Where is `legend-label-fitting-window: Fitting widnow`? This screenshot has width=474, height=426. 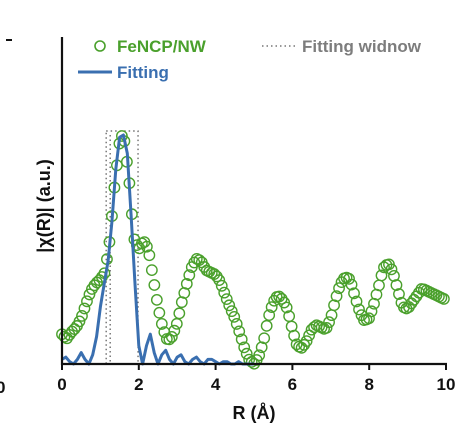 legend-label-fitting-window: Fitting widnow is located at coordinates (362, 46).